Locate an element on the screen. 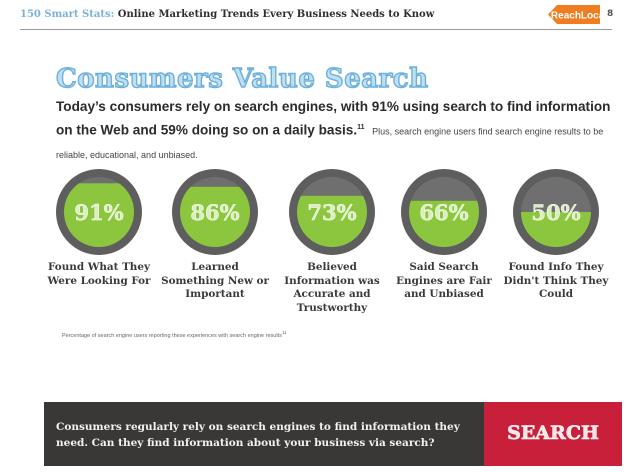  search-button: SEARCH is located at coordinates (553, 434).